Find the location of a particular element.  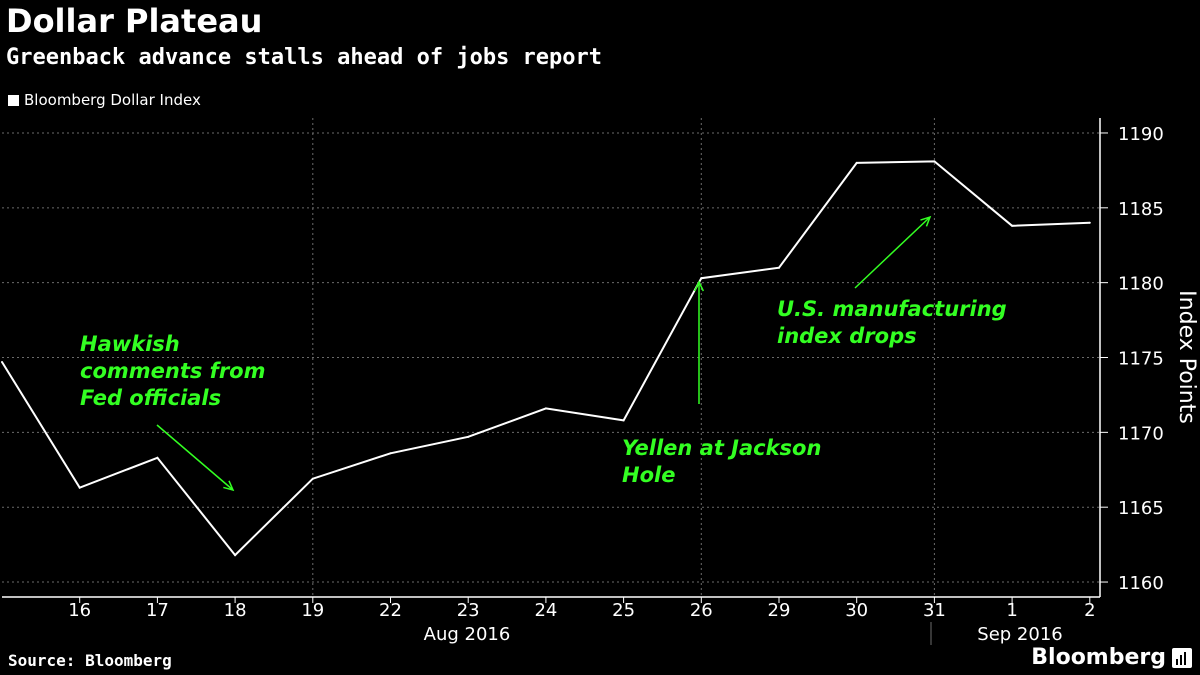

annotation-line: Hole is located at coordinates (648, 475).